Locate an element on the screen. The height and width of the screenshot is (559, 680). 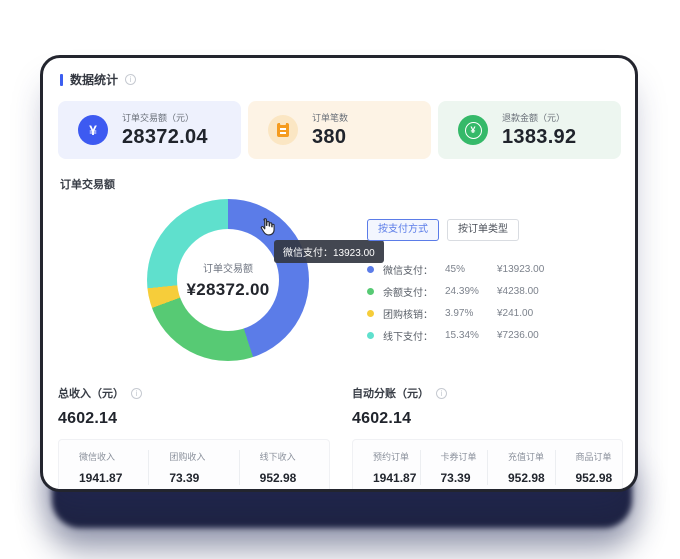
donut-center: 订单交易额 ¥28372.00 is located at coordinates (228, 280).